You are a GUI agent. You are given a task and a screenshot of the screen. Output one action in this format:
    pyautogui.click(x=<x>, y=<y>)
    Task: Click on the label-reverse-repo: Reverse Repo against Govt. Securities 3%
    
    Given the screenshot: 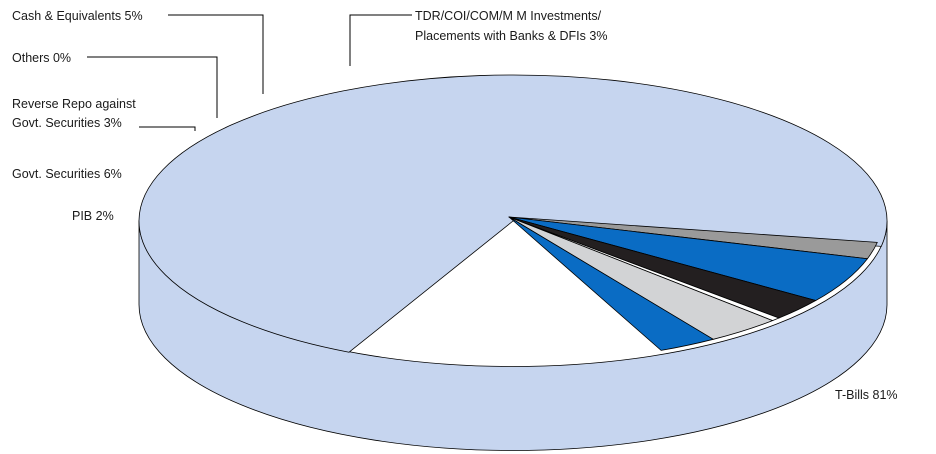 What is the action you would take?
    pyautogui.click(x=74, y=113)
    